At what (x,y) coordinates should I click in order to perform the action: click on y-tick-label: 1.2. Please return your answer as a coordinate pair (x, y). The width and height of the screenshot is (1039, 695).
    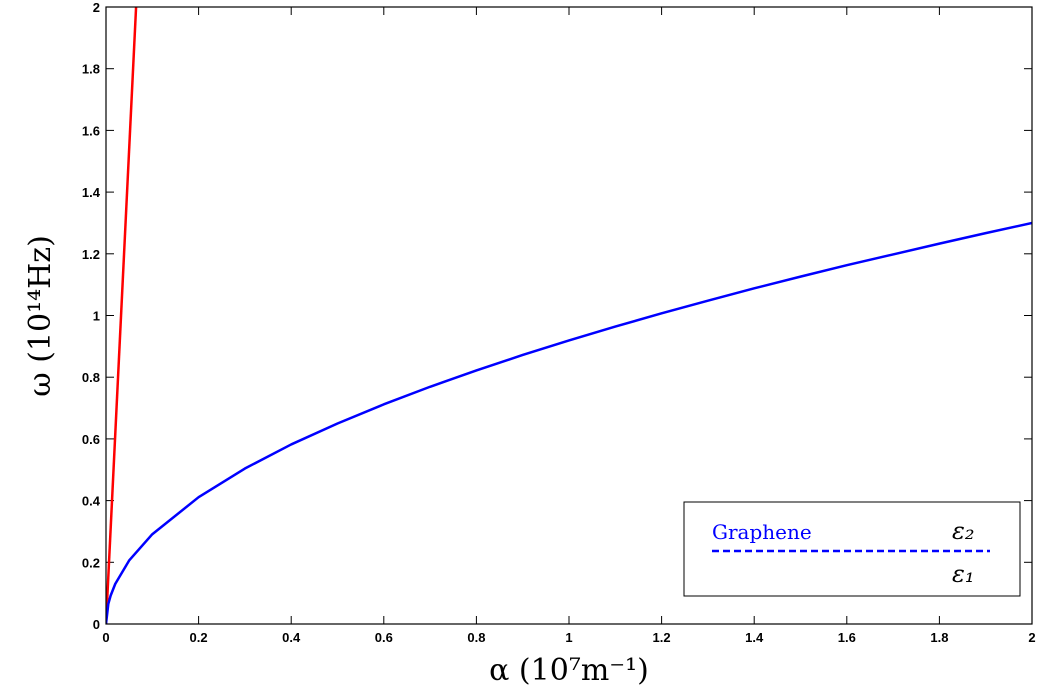
    Looking at the image, I should click on (91, 254).